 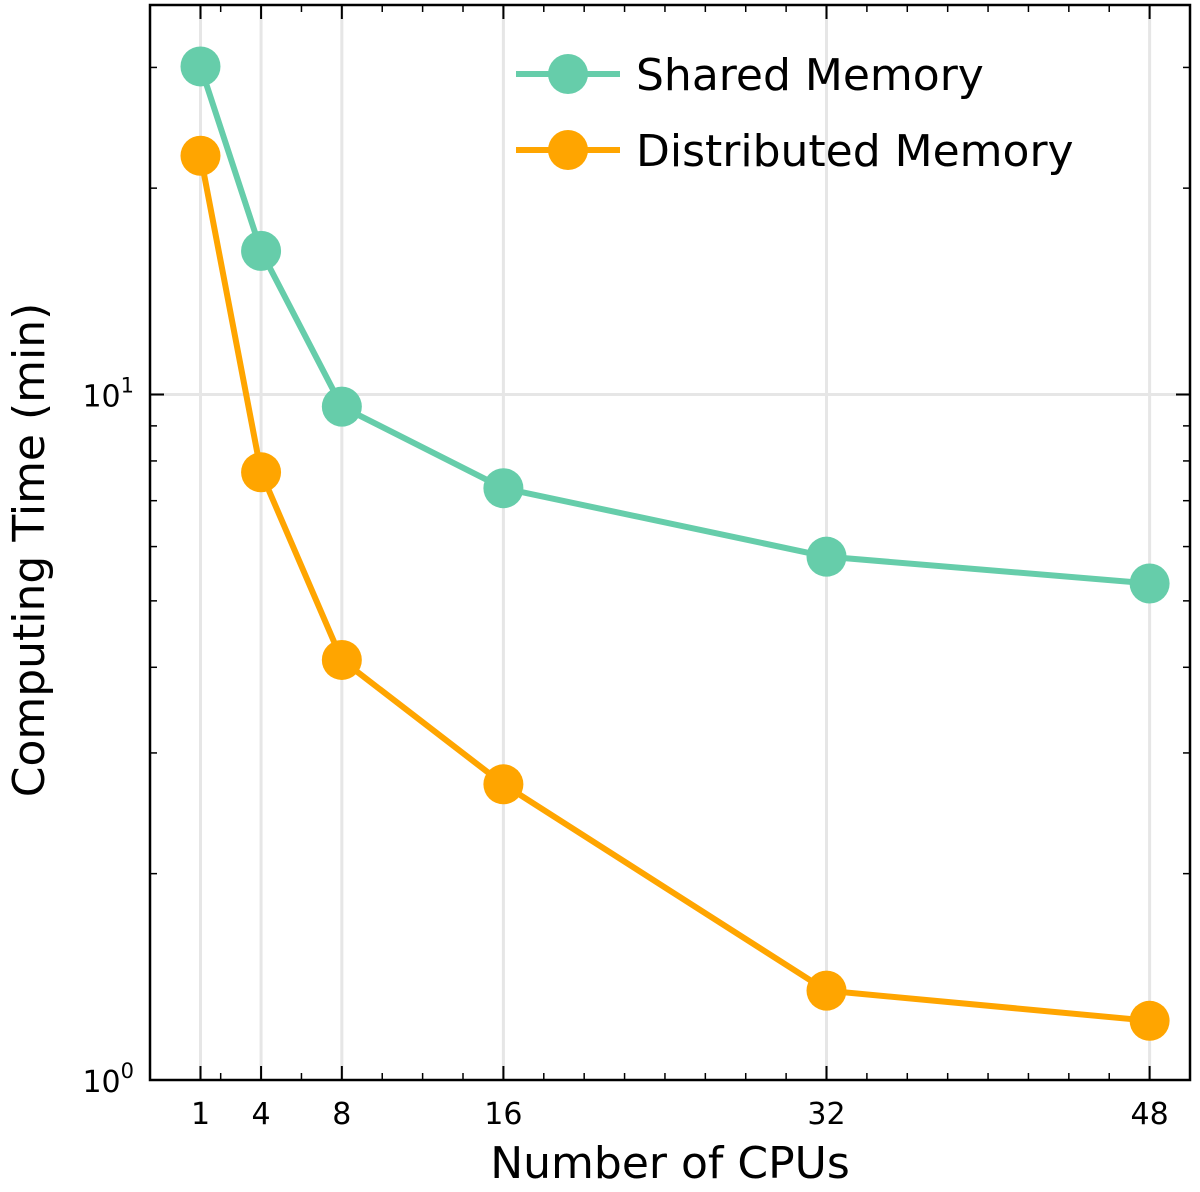 I want to click on x-tick-label: 48, so click(x=1150, y=1114).